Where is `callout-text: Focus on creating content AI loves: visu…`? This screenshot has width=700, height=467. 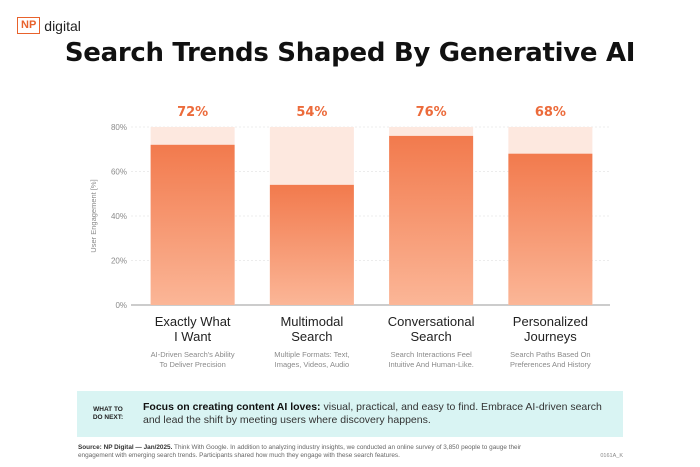 callout-text: Focus on creating content AI loves: visu… is located at coordinates (378, 414).